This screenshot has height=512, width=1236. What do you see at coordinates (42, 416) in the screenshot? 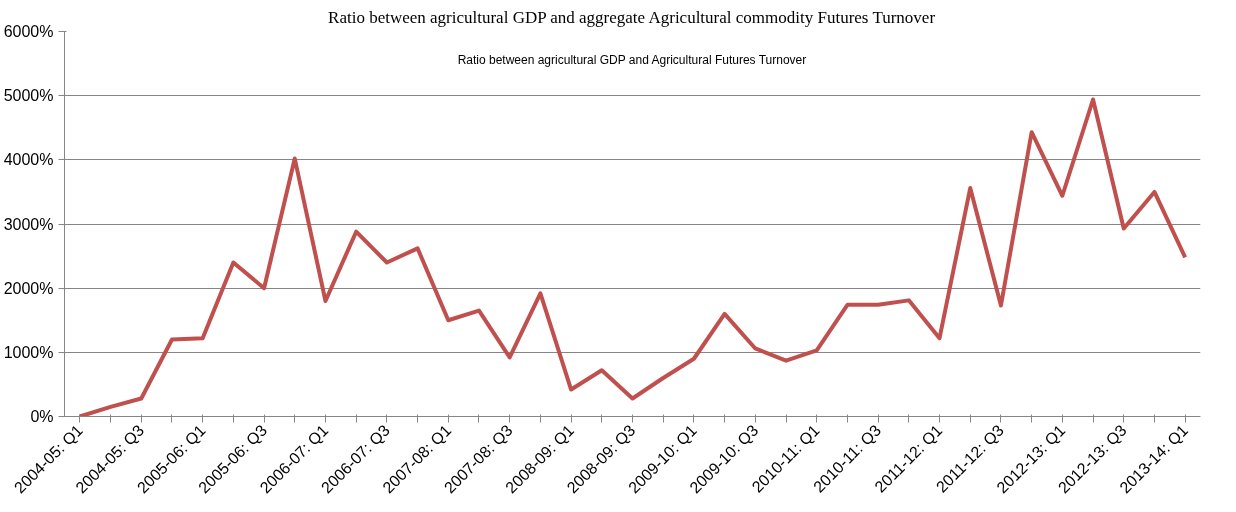
I see `y-tick-label: 0%` at bounding box center [42, 416].